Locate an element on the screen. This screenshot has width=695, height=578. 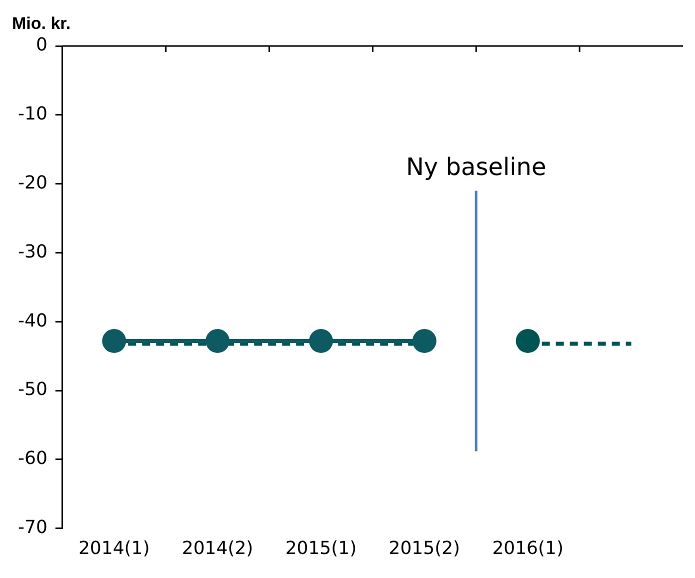
y-tick-label: -30 is located at coordinates (33, 251).